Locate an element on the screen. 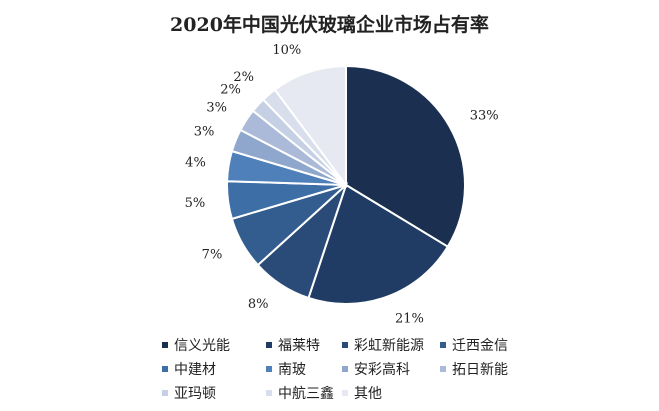 This screenshot has width=659, height=411. legend-item: 南玻 is located at coordinates (286, 369).